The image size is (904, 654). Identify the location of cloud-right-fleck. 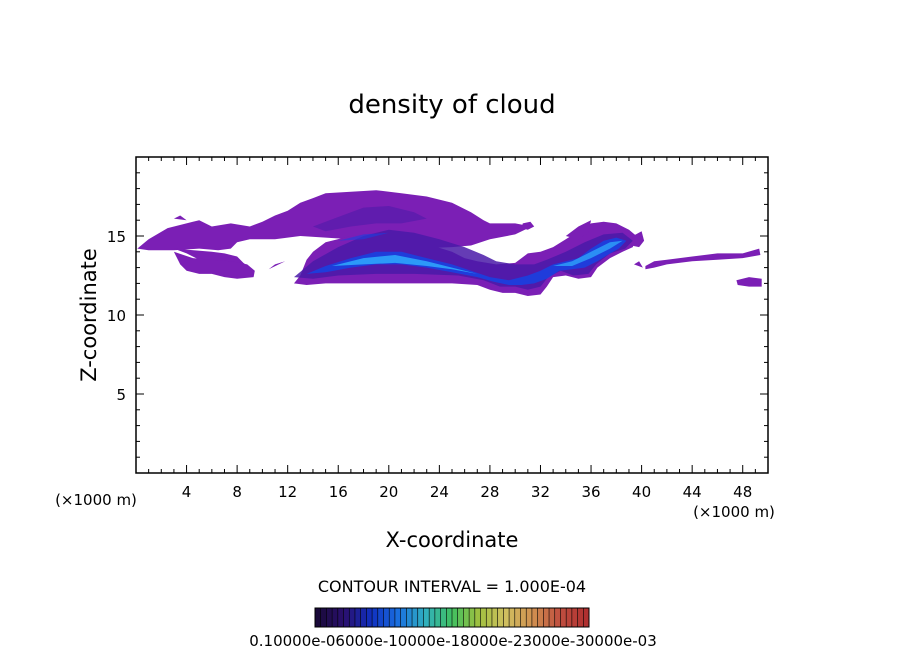
(749, 282).